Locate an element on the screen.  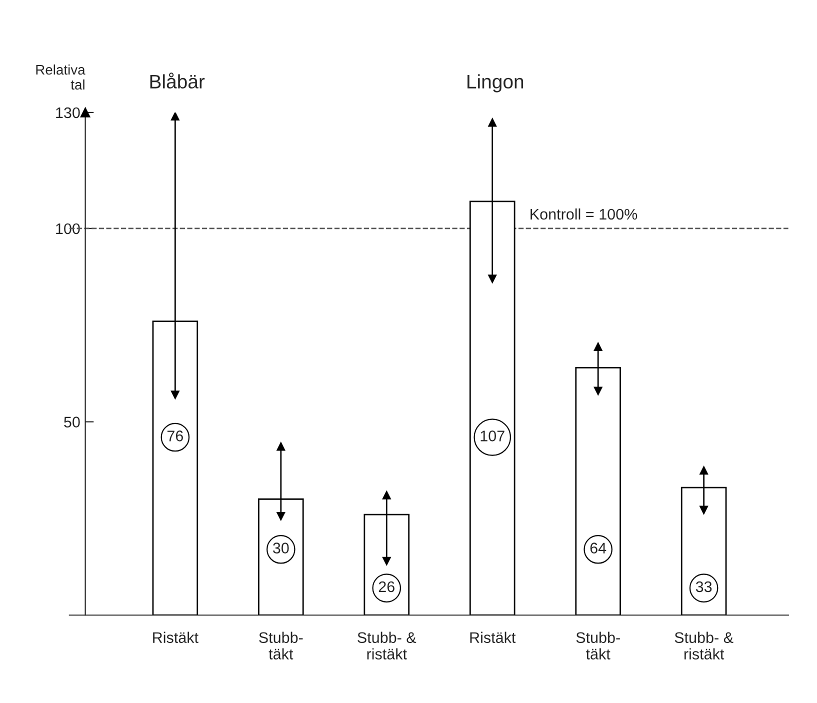
y-tick-label: 130 is located at coordinates (68, 112).